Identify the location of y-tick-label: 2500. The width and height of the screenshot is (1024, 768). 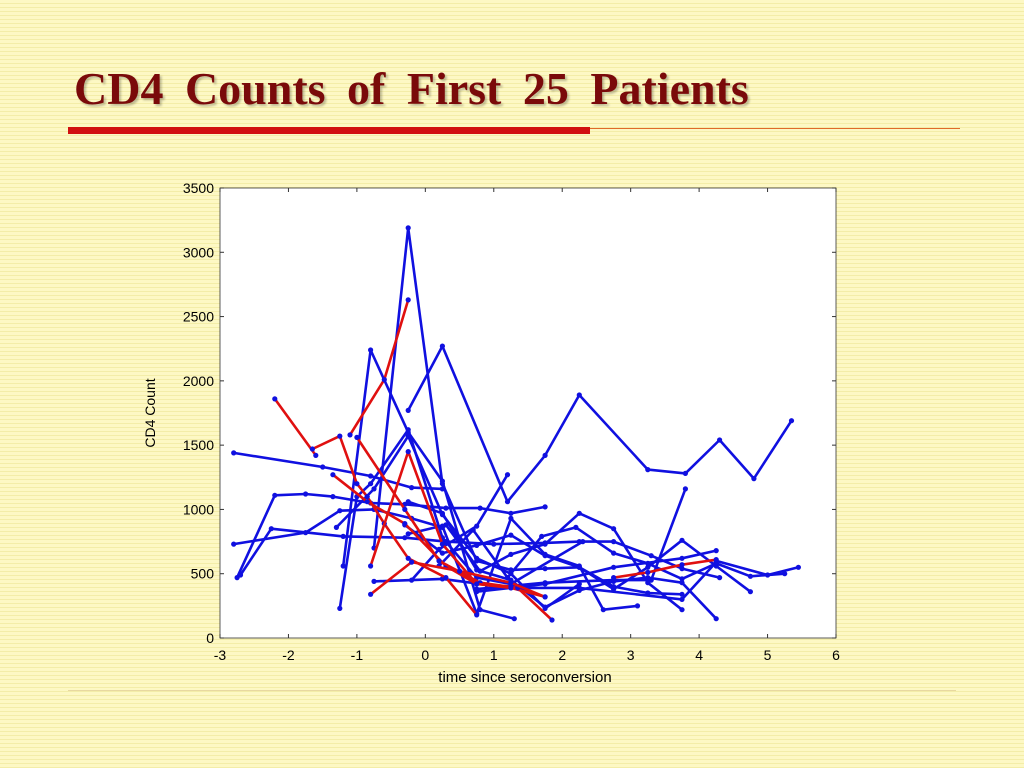
(198, 317).